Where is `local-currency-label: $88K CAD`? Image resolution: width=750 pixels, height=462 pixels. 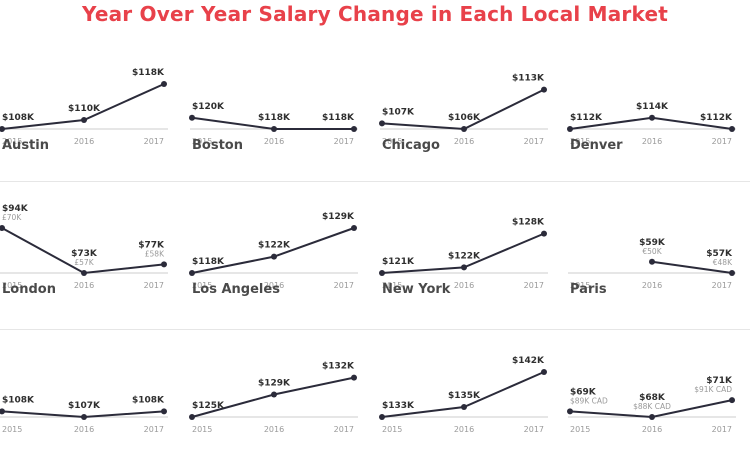
local-currency-label: $88K CAD is located at coordinates (652, 406).